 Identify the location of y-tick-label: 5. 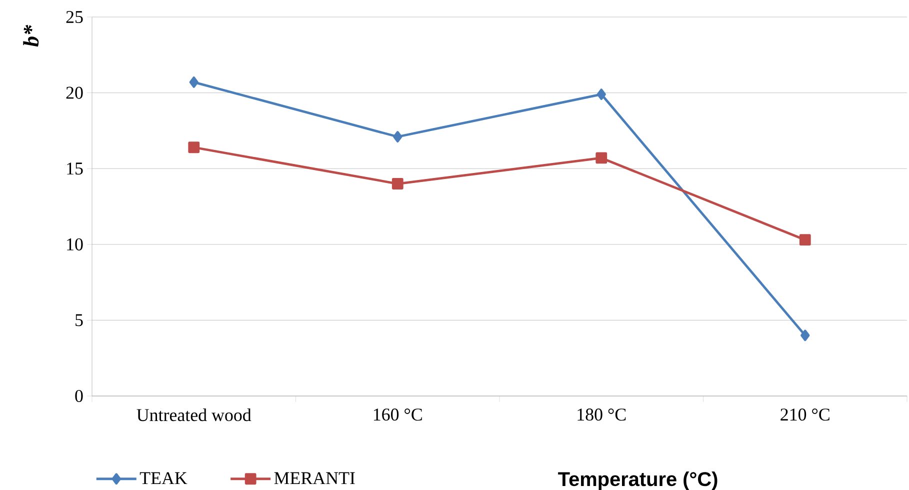
(79, 320).